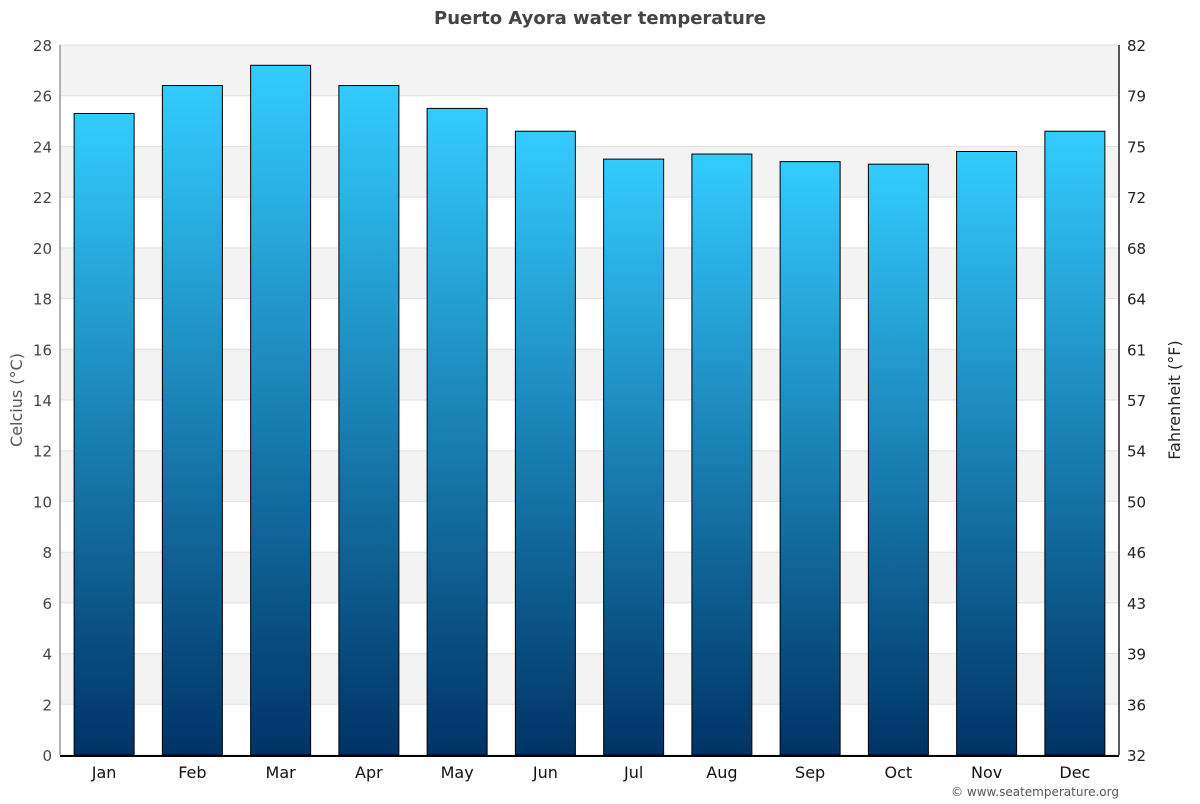 The image size is (1200, 804). I want to click on y-tick-label-right: 79, so click(1136, 97).